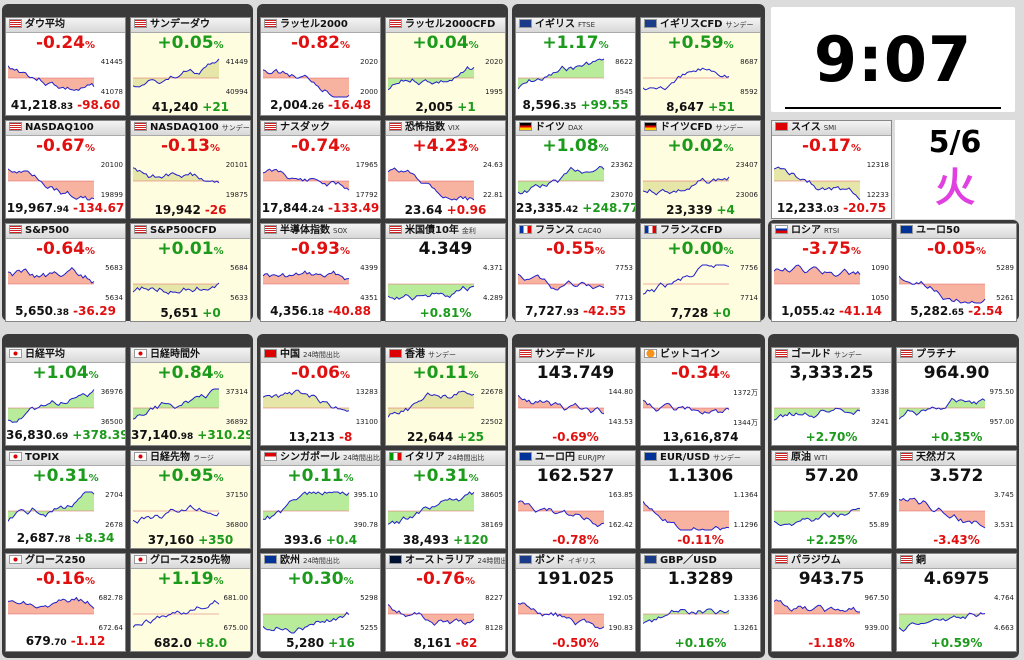 The width and height of the screenshot is (1024, 660). What do you see at coordinates (65, 602) in the screenshot?
I see `ticker-tile-growth250: グロース250 -0.16% 682.78 672.64 679.70 -1.12` at bounding box center [65, 602].